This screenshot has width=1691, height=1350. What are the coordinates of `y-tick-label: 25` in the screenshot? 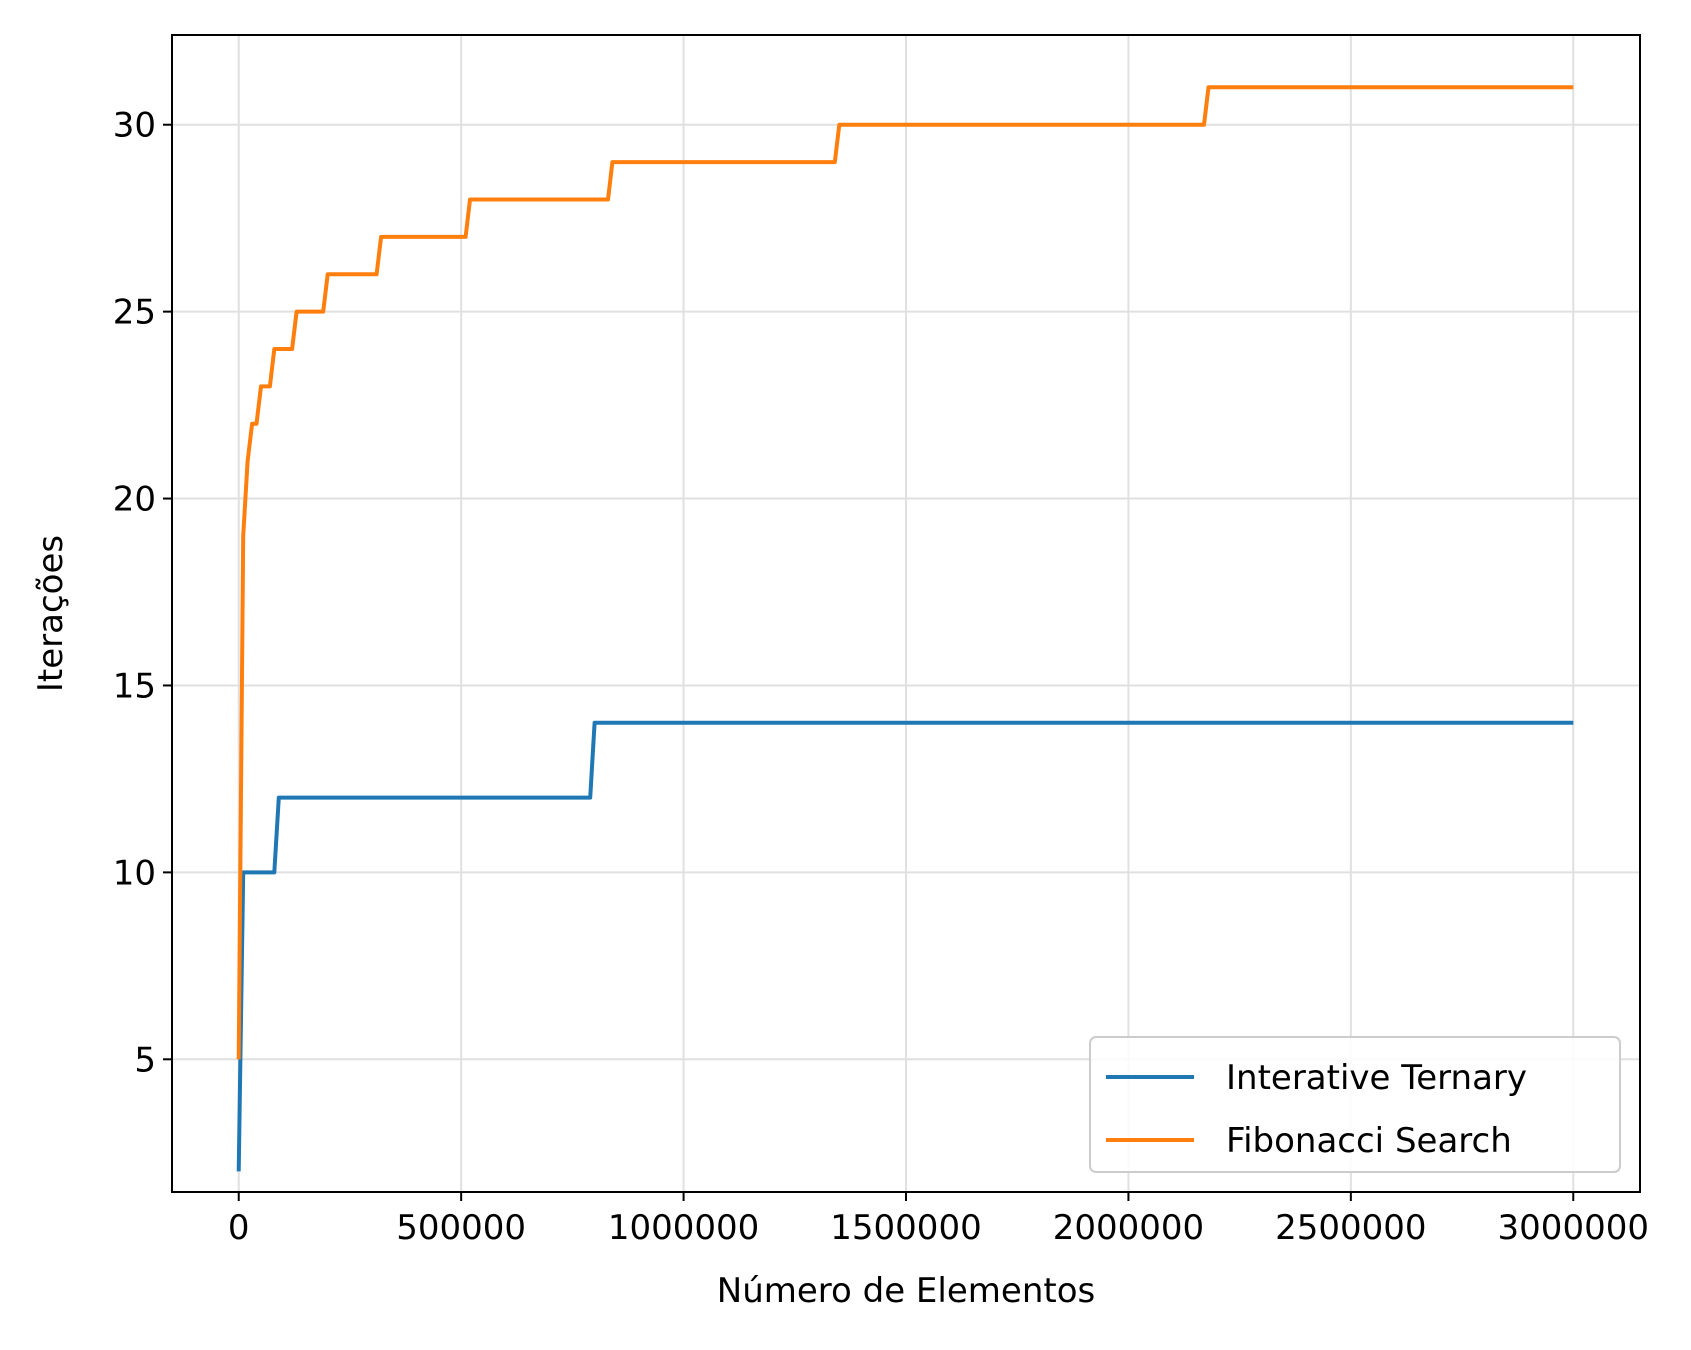 It's located at (134, 313).